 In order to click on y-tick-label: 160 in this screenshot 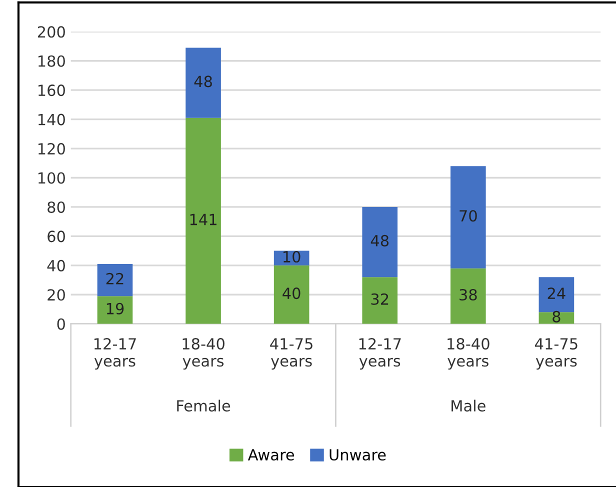, I will do `click(51, 90)`.